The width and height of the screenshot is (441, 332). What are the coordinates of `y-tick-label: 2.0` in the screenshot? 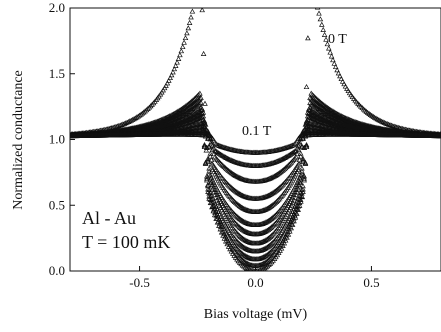 It's located at (57, 7).